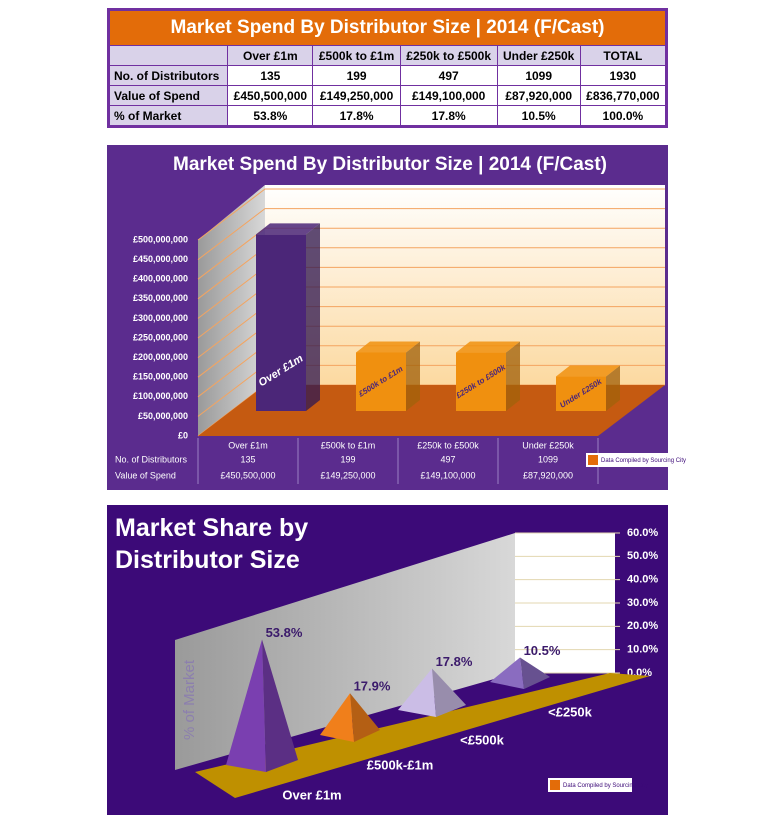  What do you see at coordinates (160, 337) in the screenshot?
I see `y-tick-label: £250,000,000` at bounding box center [160, 337].